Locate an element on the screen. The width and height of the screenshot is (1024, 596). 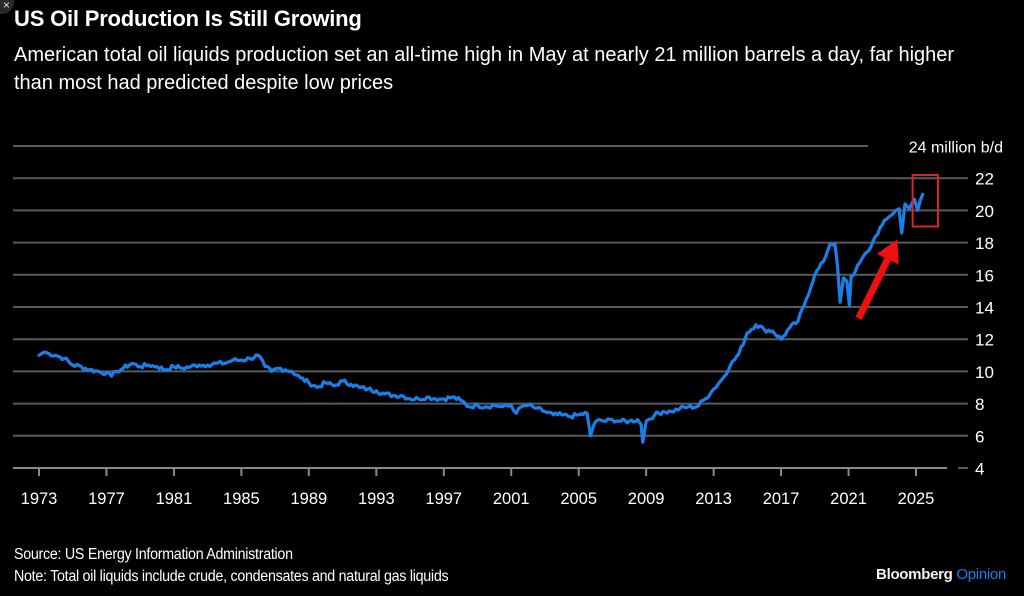
y-tick-label: 8 is located at coordinates (979, 404).